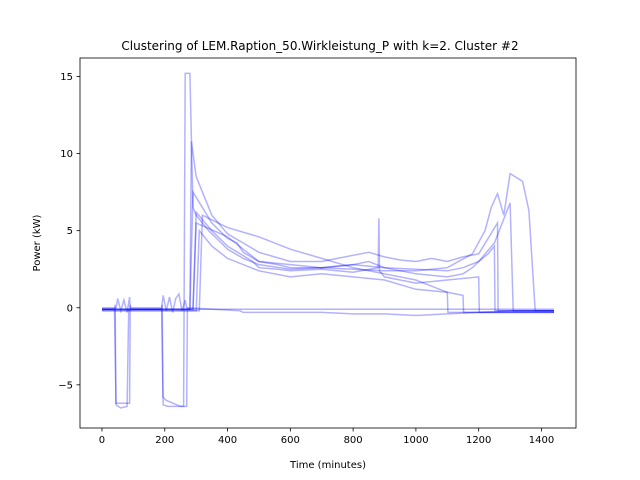  I want to click on x-tick-label: 1000, so click(415, 440).